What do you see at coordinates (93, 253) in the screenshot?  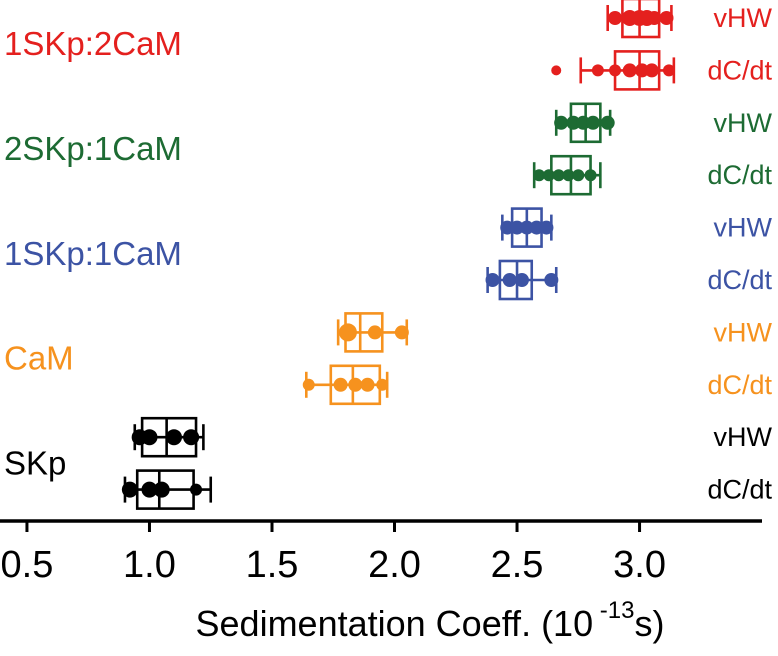 I see `group-label: 1SKp:1CaM` at bounding box center [93, 253].